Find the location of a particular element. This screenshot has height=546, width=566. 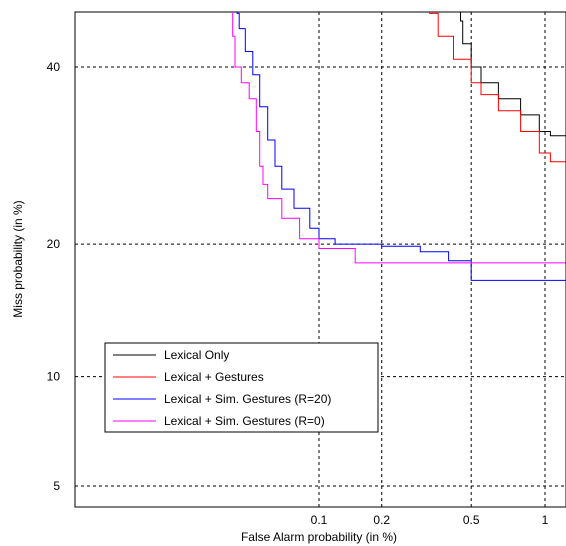

x-tick-label: 1 is located at coordinates (545, 520).